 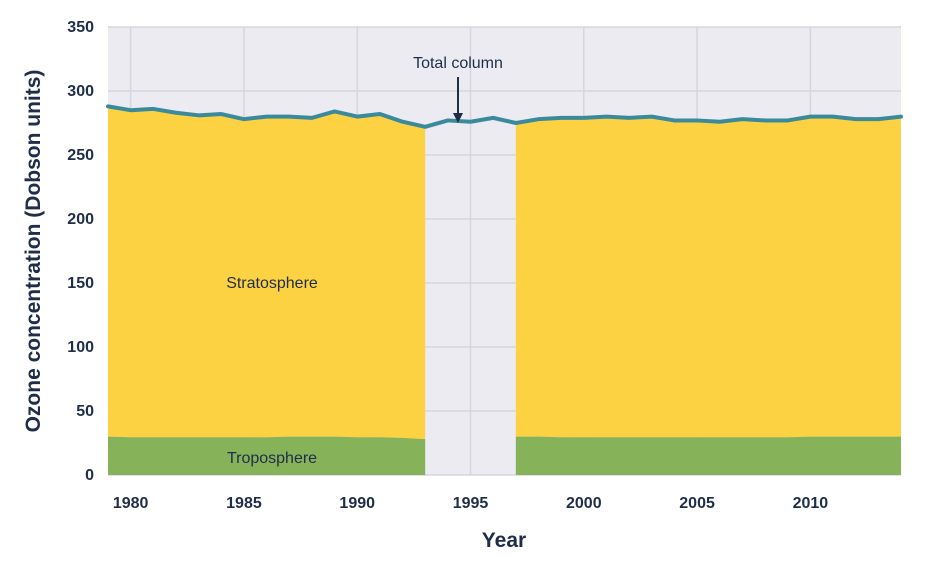 I want to click on y-axis-ticks: 0 50 100 150 200 250 300 350, so click(x=80, y=251).